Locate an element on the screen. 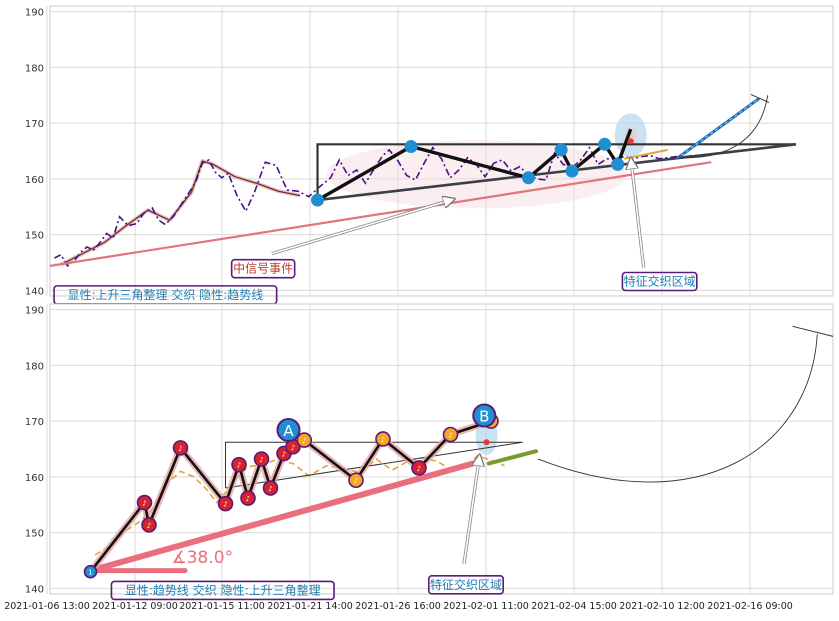 The width and height of the screenshot is (839, 621). x-tick-label: 2021-02-10 12:00 is located at coordinates (662, 606).